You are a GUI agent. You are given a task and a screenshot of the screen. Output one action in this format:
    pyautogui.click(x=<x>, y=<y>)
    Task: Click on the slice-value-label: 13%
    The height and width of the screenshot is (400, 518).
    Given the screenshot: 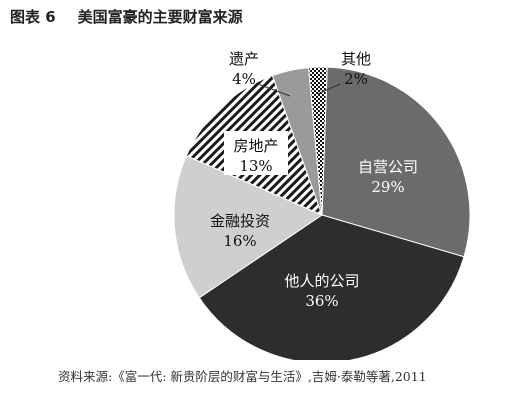 What is the action you would take?
    pyautogui.click(x=255, y=166)
    